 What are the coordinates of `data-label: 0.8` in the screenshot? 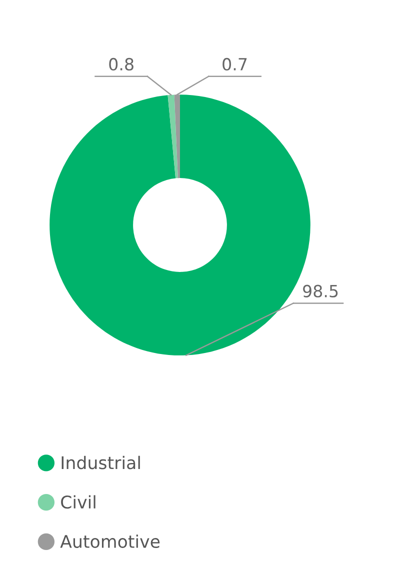 It's located at (121, 64).